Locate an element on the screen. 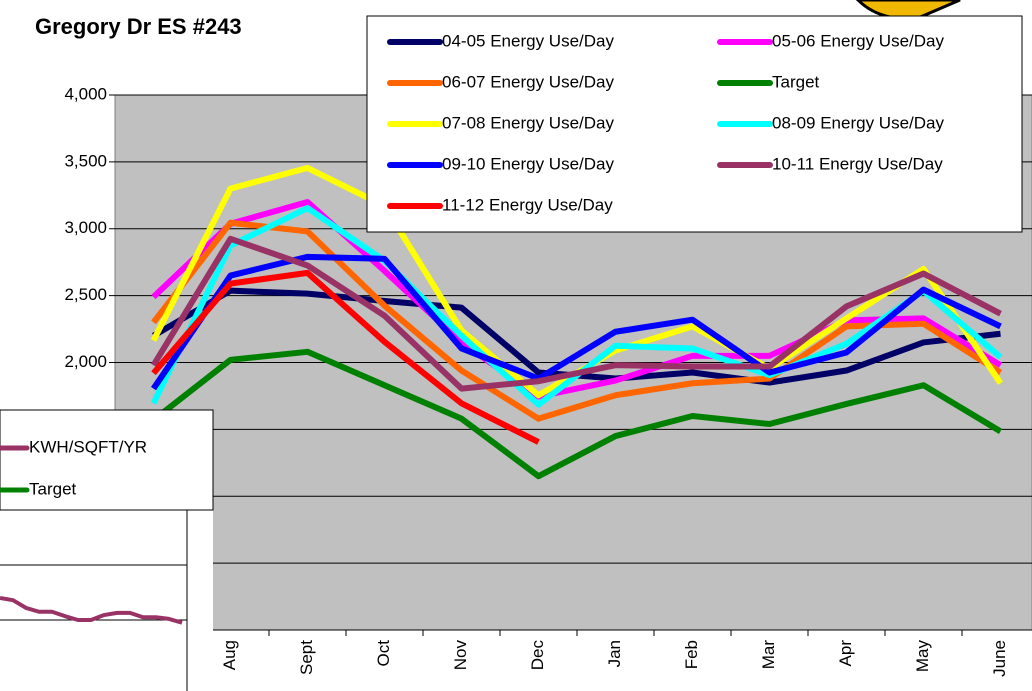 This screenshot has width=1032, height=691. y-tick-label: 2,500 is located at coordinates (85, 294).